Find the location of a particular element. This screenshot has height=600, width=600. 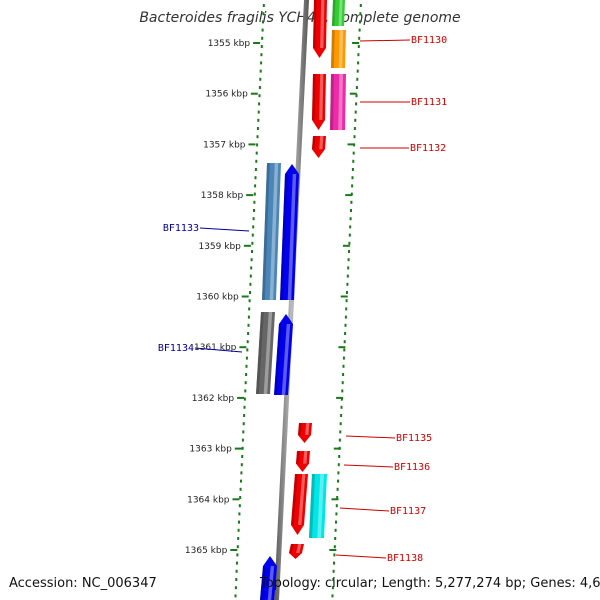

tick-label: 1359 kbp is located at coordinates (219, 247).